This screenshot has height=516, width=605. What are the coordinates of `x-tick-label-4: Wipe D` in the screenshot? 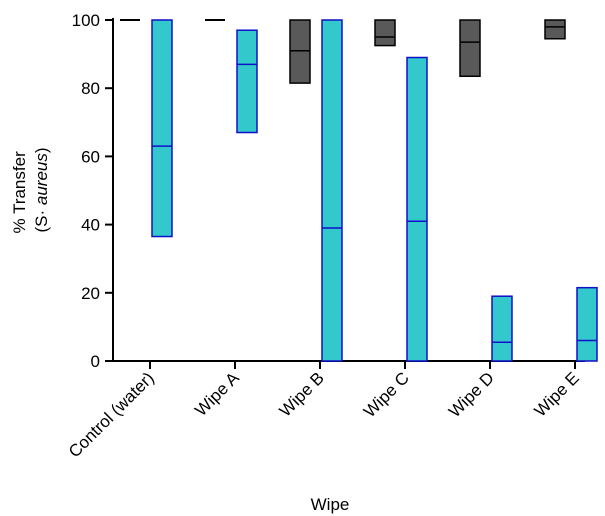 It's located at (471, 394).